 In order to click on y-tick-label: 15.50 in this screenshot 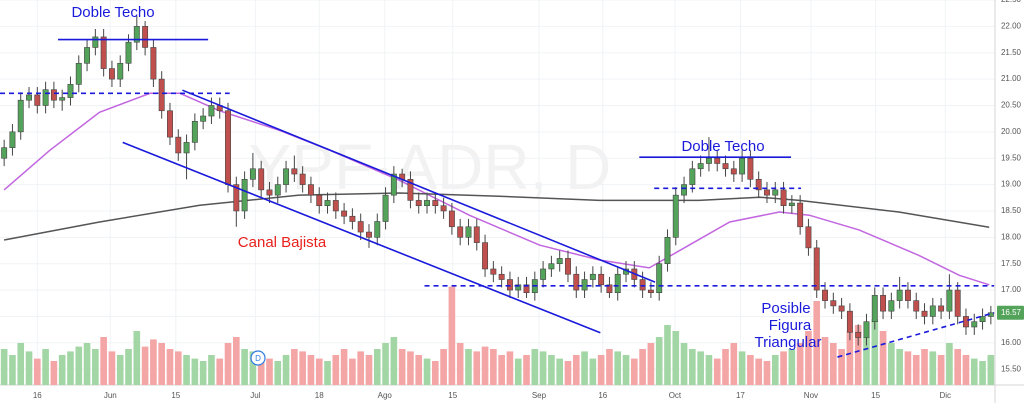, I will do `click(1011, 368)`.